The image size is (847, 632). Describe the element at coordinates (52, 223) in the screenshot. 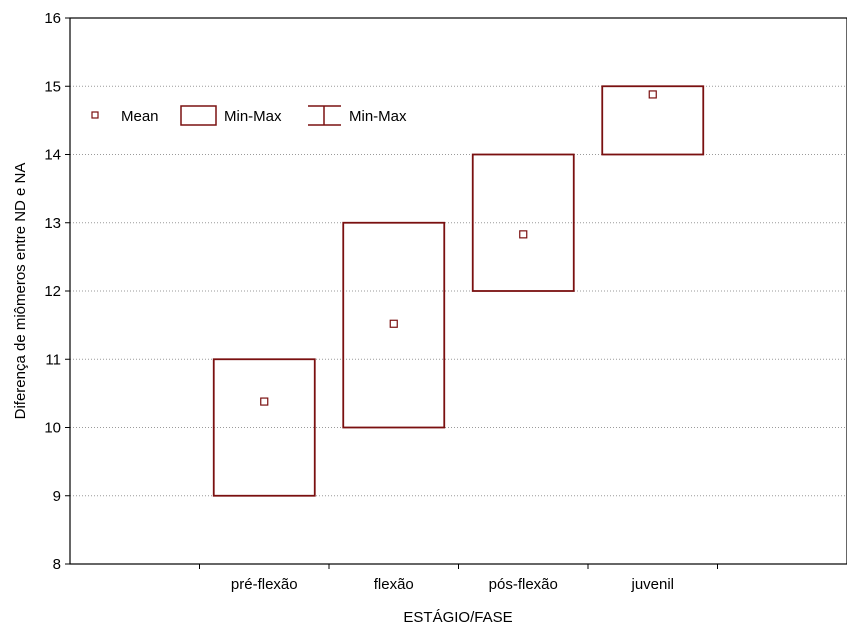

I see `y-tick-label: 13` at that location.